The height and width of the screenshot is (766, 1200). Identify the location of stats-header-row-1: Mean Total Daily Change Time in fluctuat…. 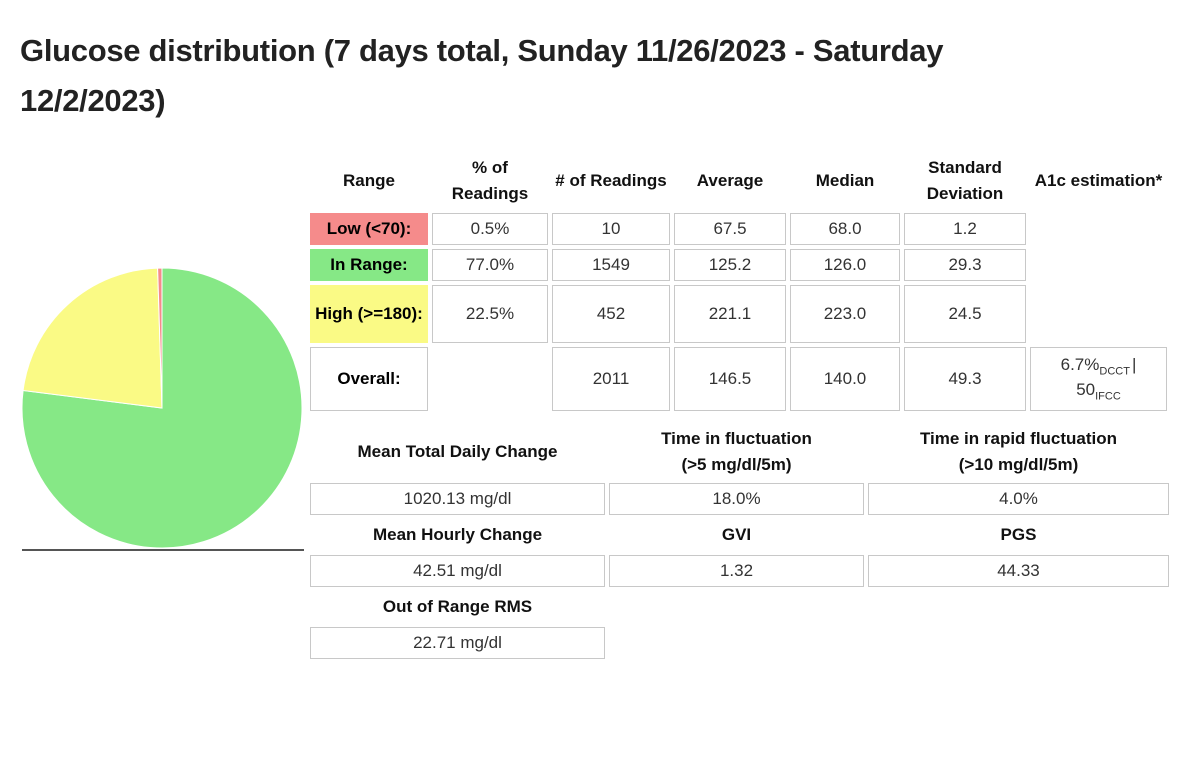
(739, 452).